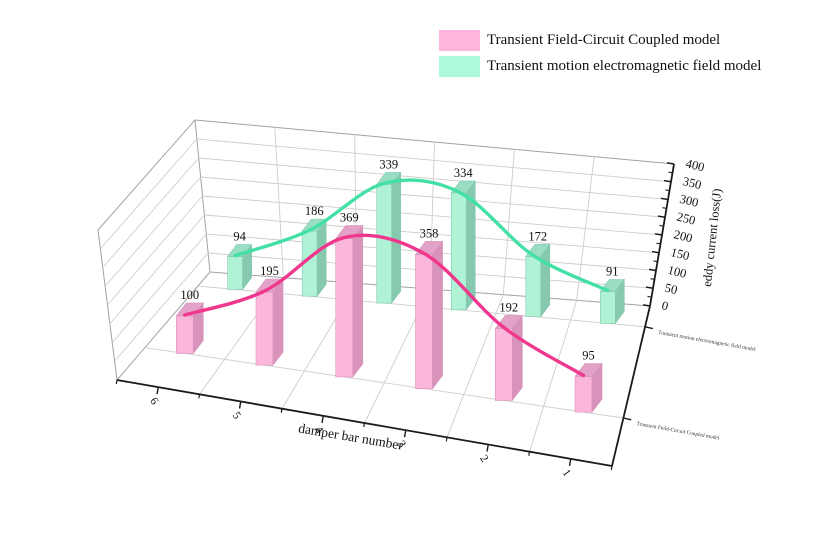  Describe the element at coordinates (508, 307) in the screenshot. I see `bar-value-label: 192` at that location.